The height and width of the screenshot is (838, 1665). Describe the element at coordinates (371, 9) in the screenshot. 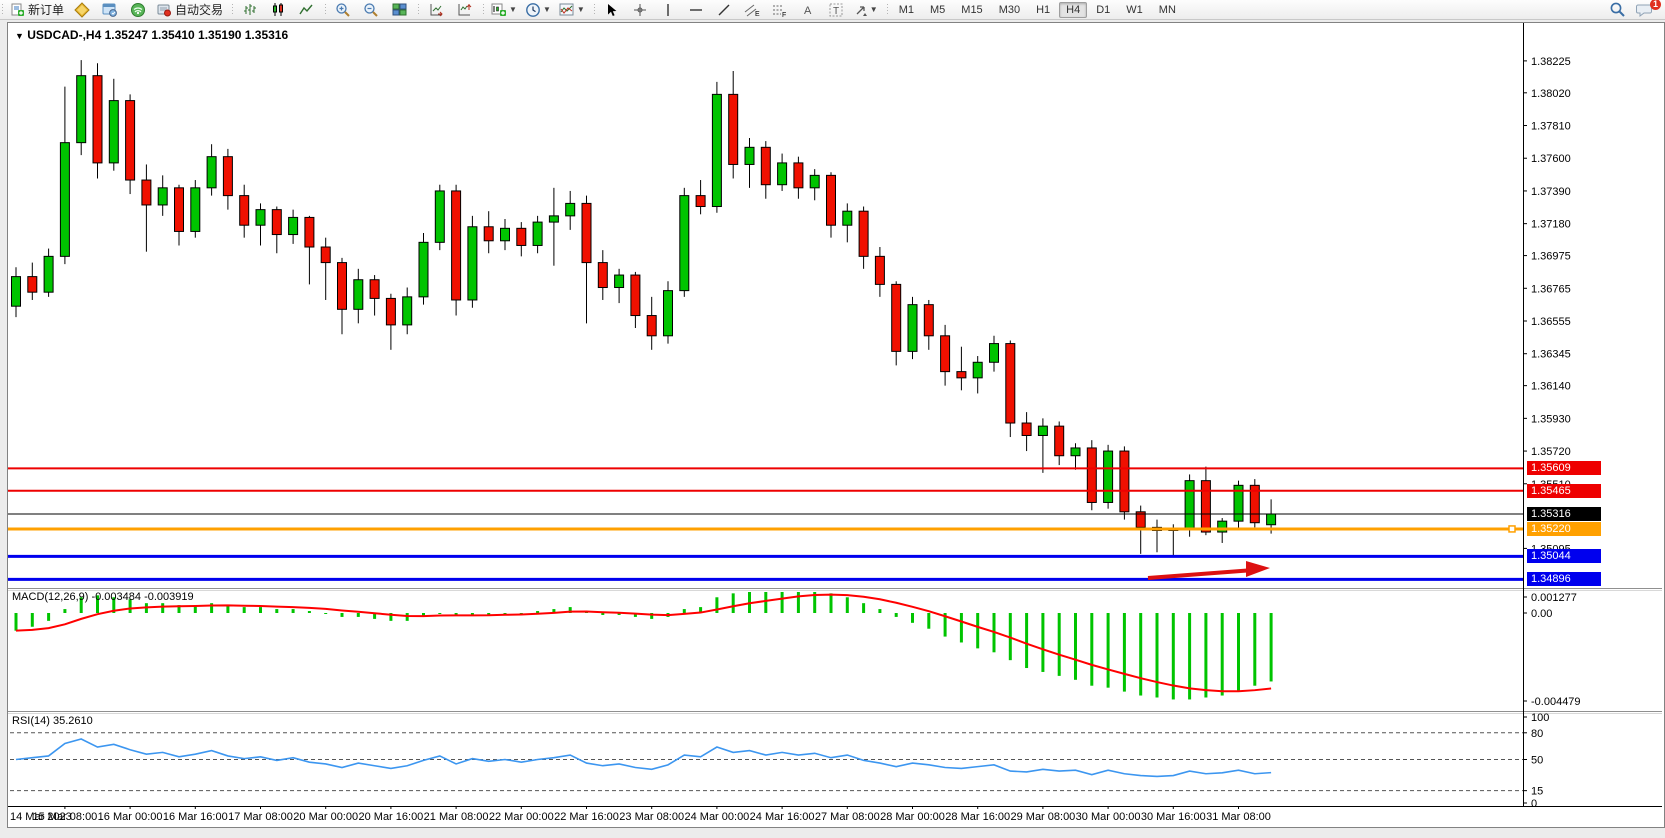

I see `zoom-out-button` at that location.